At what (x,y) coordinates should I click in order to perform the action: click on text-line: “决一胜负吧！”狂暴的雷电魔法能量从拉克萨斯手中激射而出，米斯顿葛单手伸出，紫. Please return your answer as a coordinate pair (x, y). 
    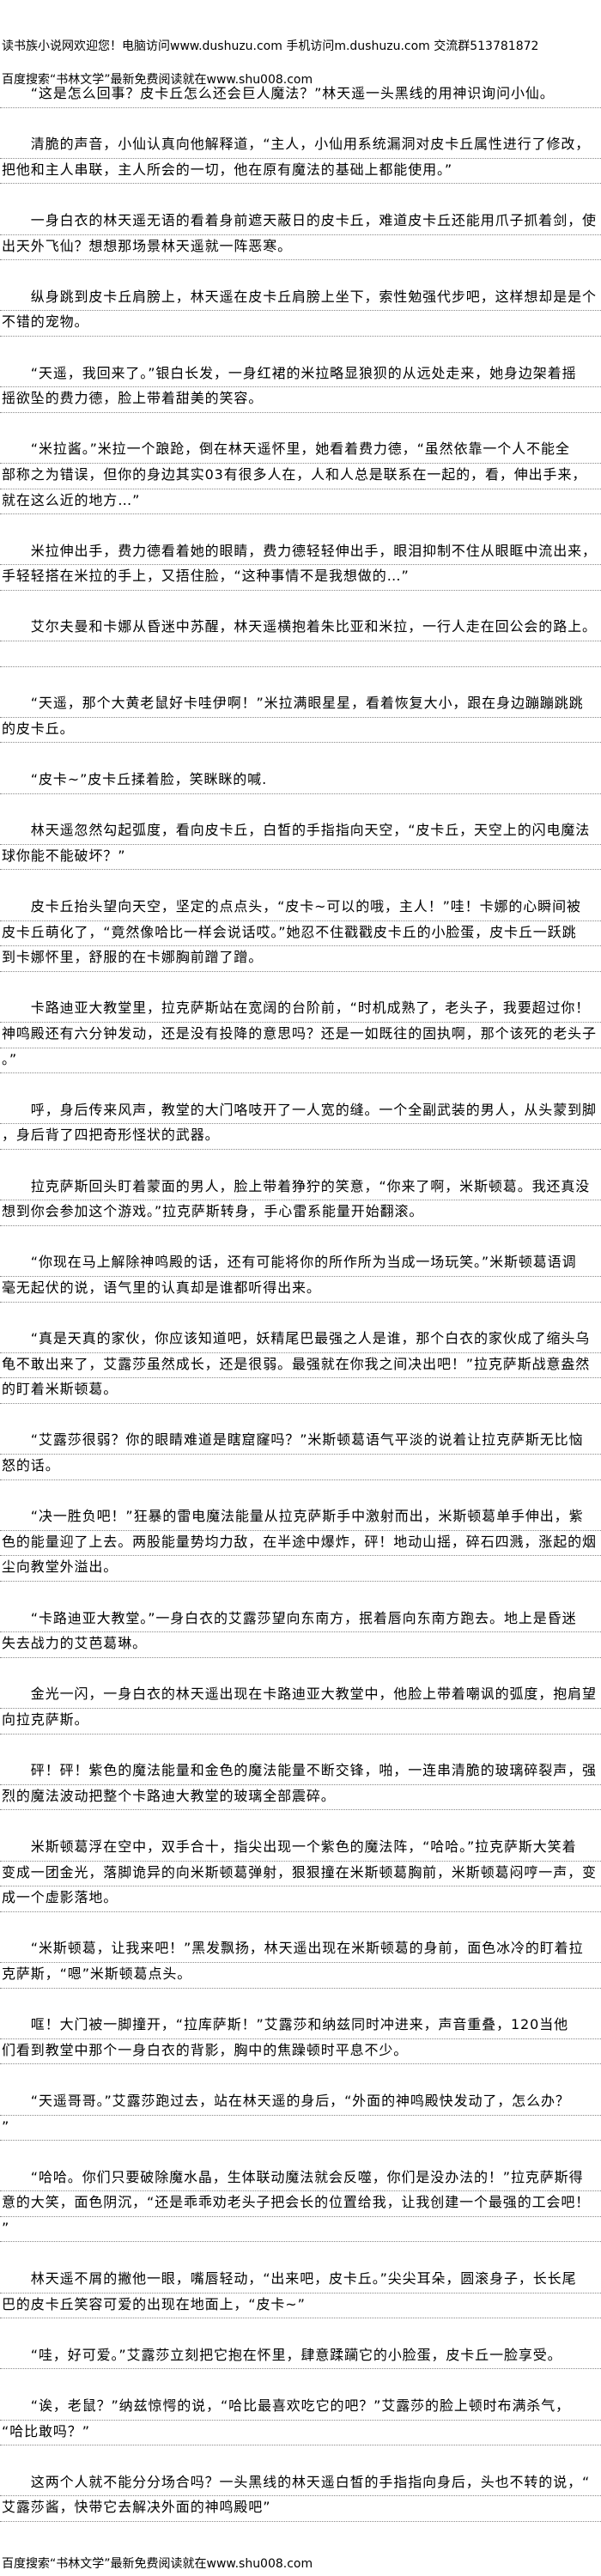
    Looking at the image, I should click on (300, 1518).